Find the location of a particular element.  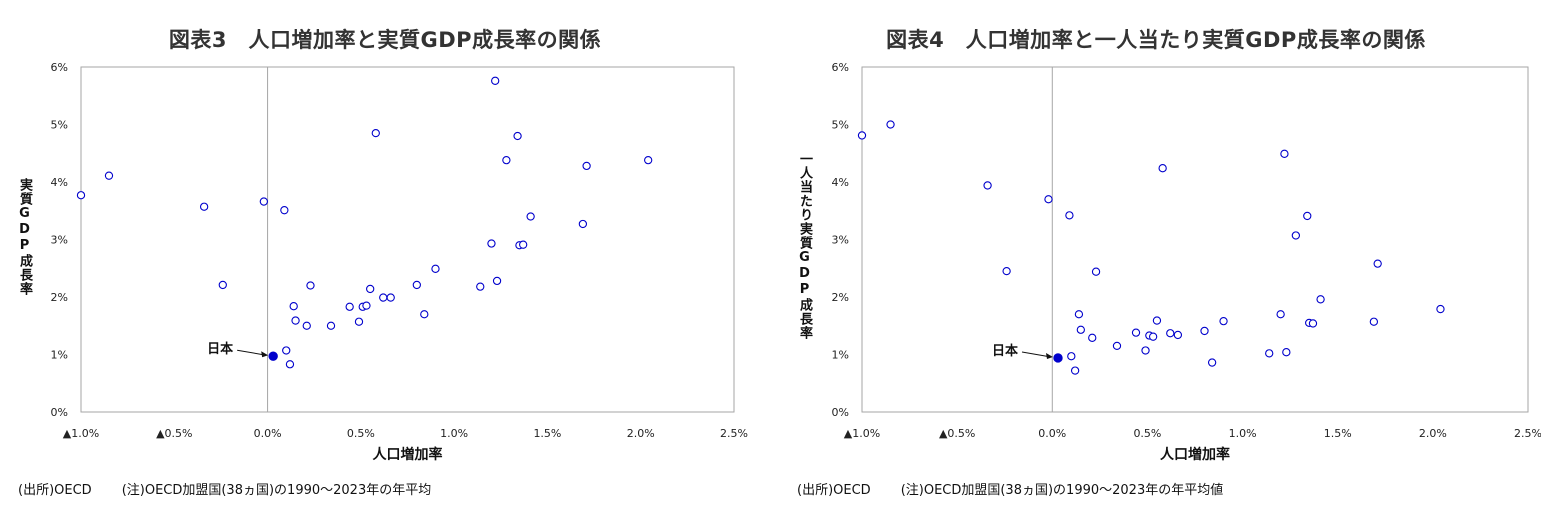

chart4-x-tick-label: 1.5% is located at coordinates (1338, 433).